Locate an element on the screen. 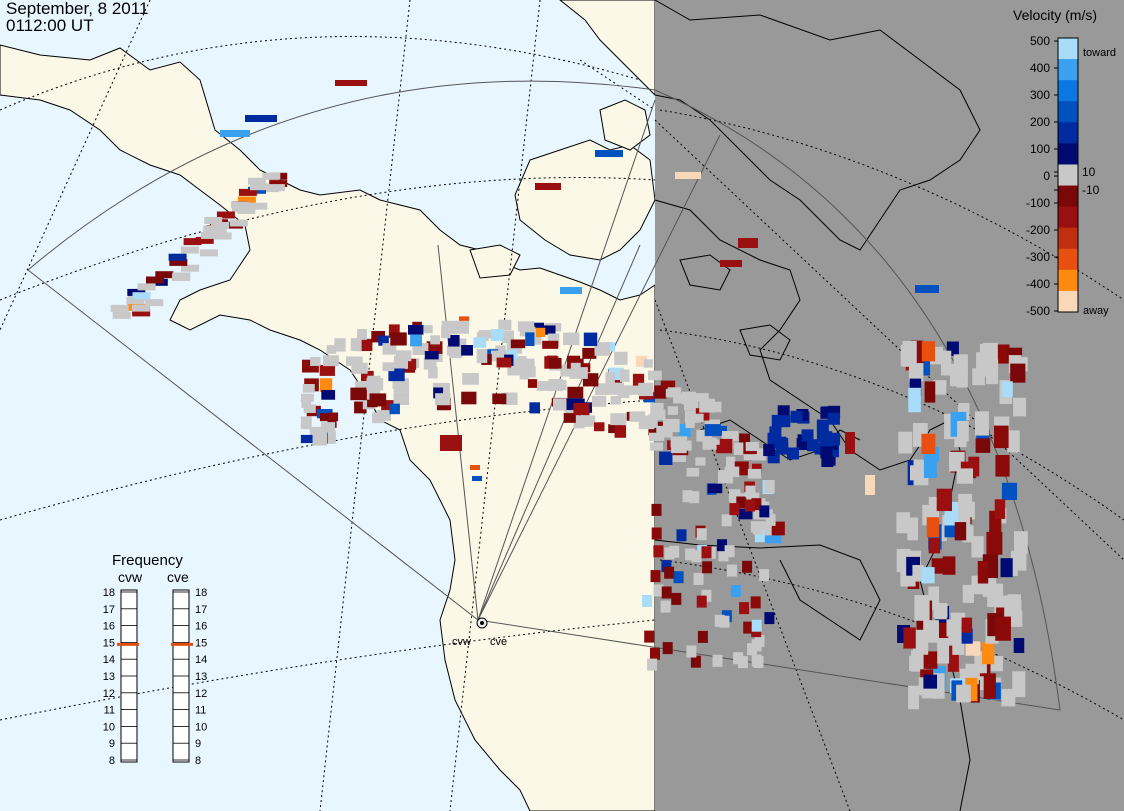  freq-label-right: 12 is located at coordinates (201, 694).